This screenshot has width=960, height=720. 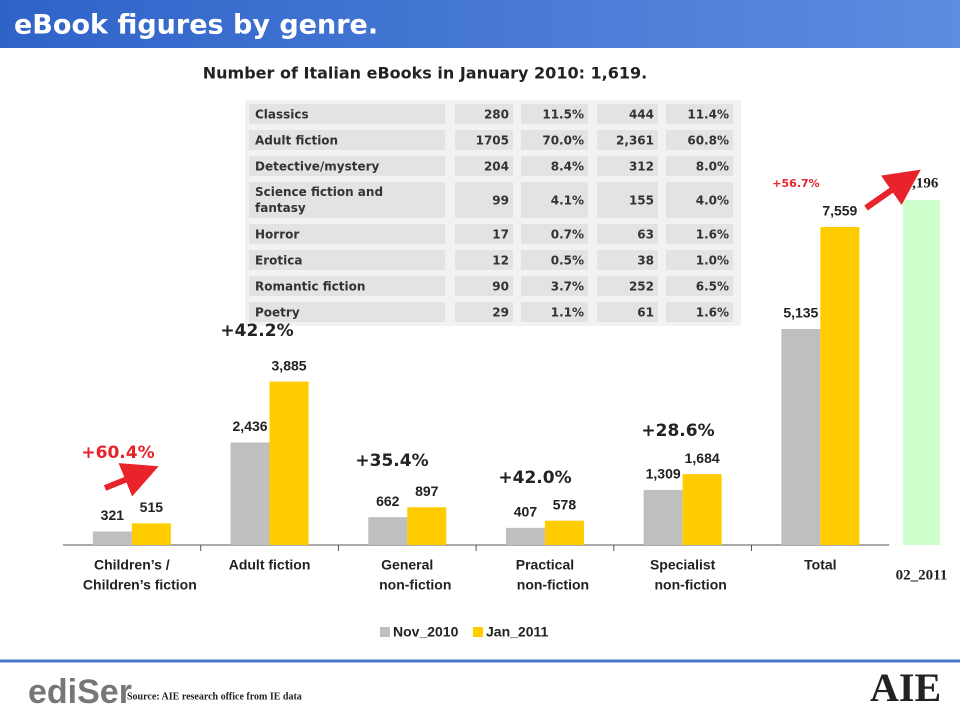 I want to click on x-tick-label: Children’s fiction, so click(x=140, y=585).